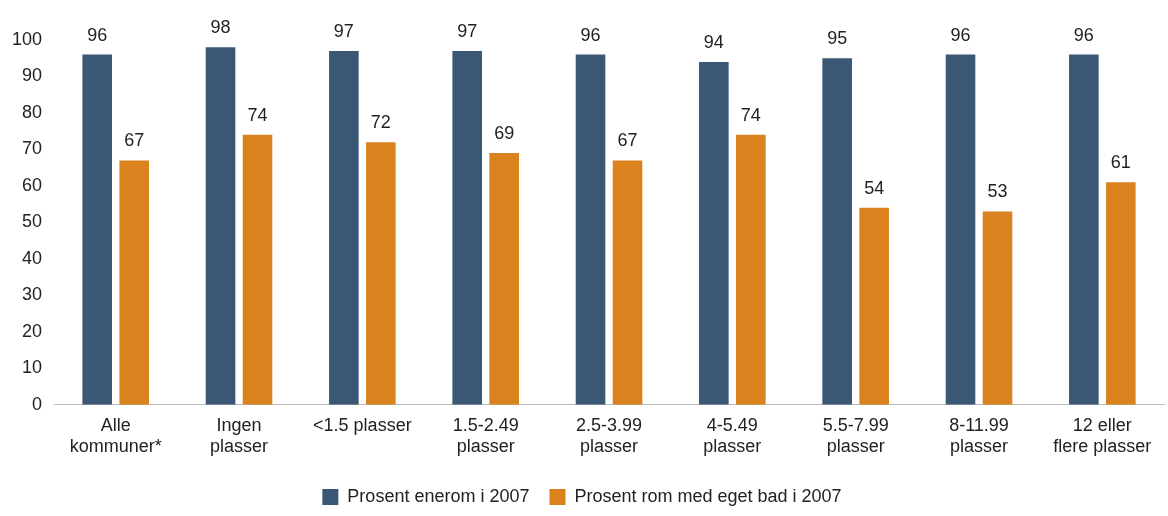 This screenshot has height=516, width=1168. Describe the element at coordinates (32, 221) in the screenshot. I see `y-tick-label: 50` at that location.